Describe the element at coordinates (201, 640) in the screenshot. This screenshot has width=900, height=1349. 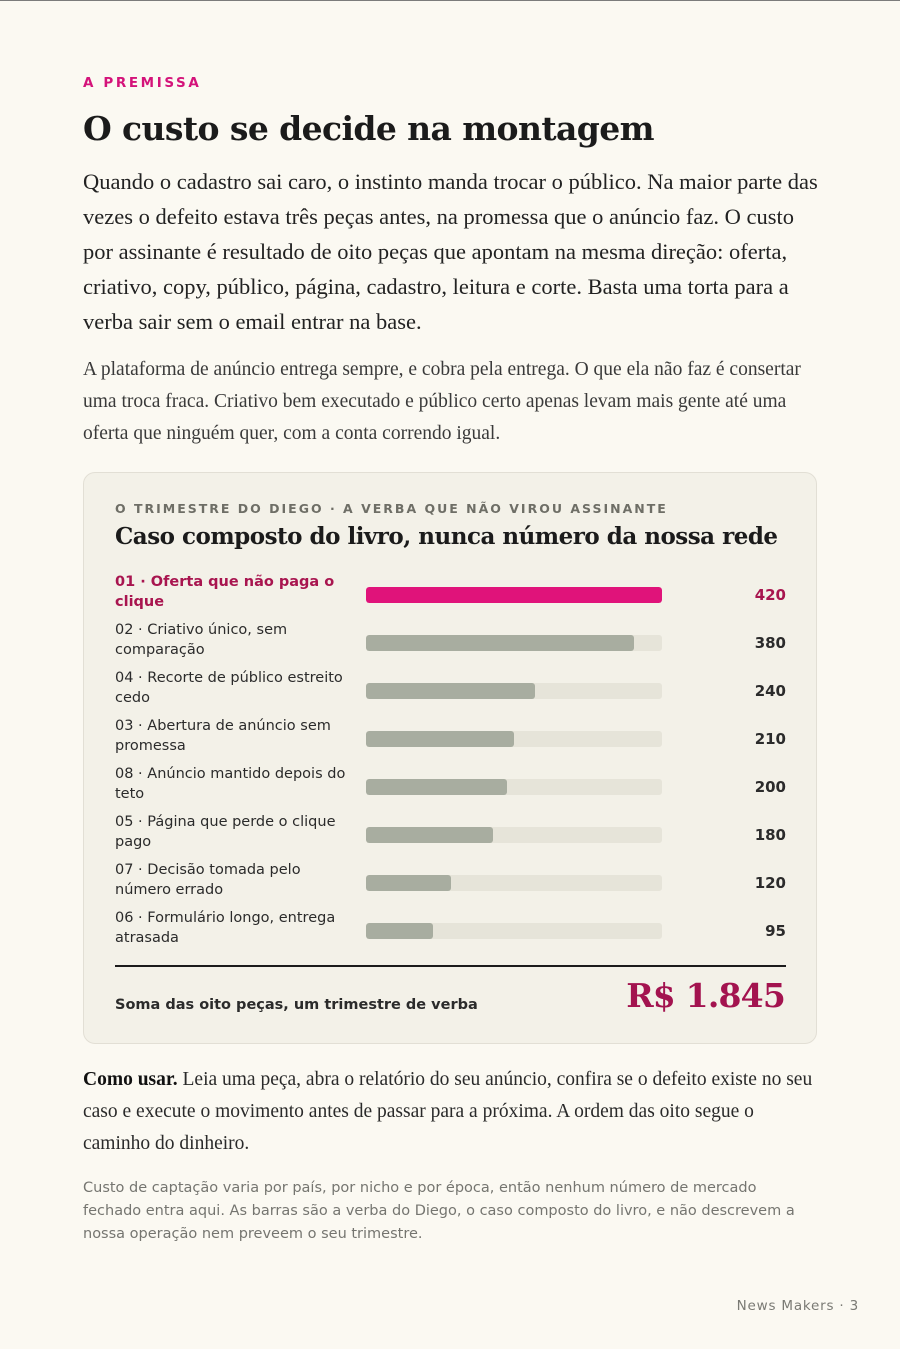
I see `bar-label: 02 · Criativo único, sem comparação` at that location.